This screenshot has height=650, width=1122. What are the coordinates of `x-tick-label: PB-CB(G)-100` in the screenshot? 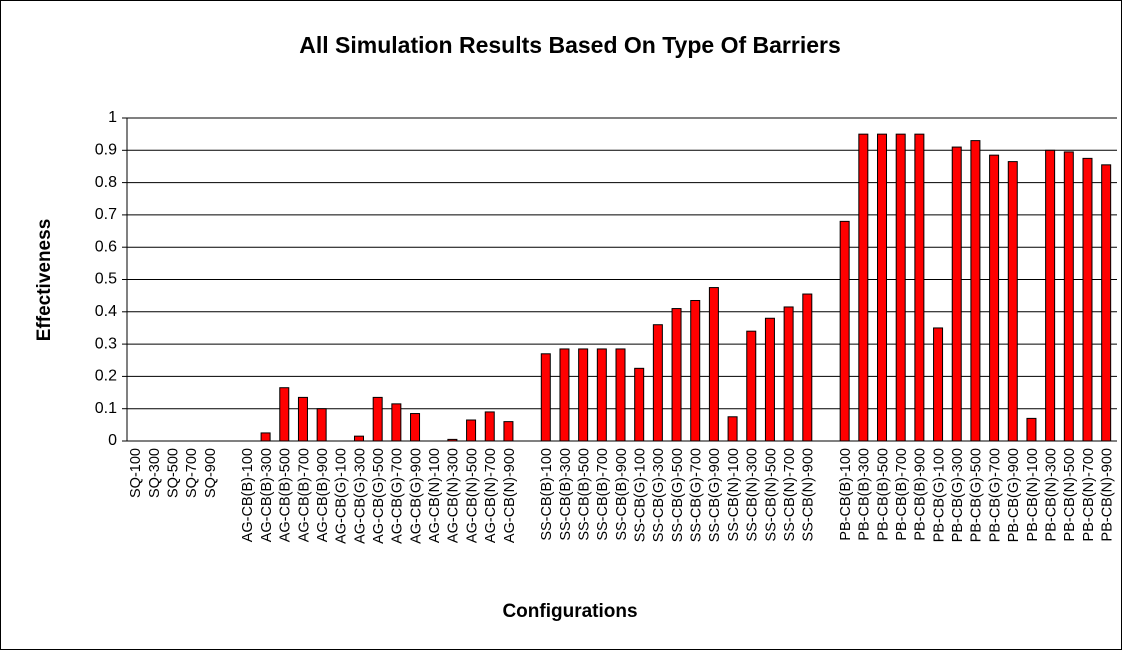 It's located at (939, 495).